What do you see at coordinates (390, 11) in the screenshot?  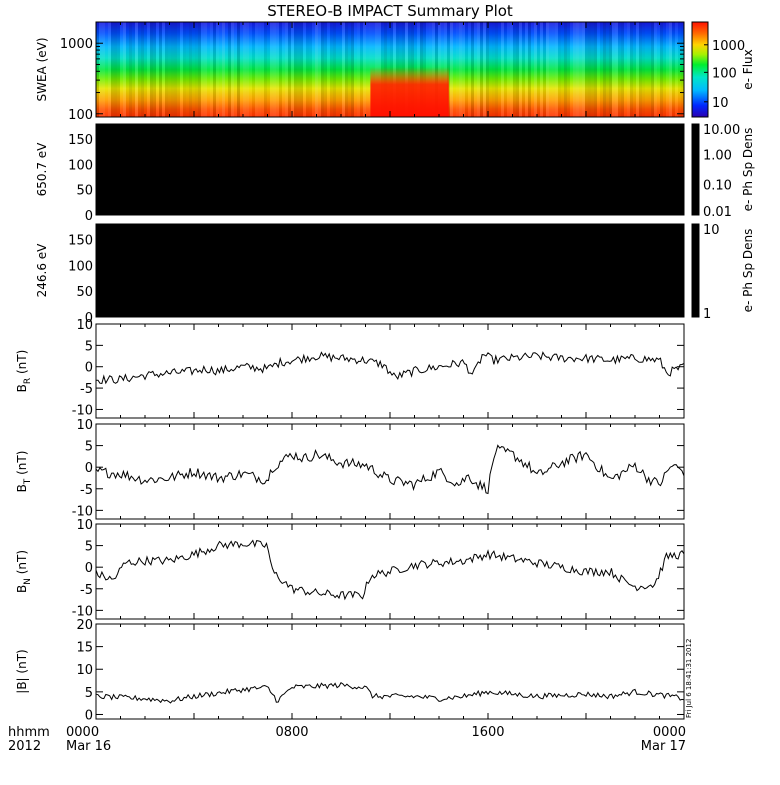 I see `plot-title: STEREO-B IMPACT Summary Plot` at bounding box center [390, 11].